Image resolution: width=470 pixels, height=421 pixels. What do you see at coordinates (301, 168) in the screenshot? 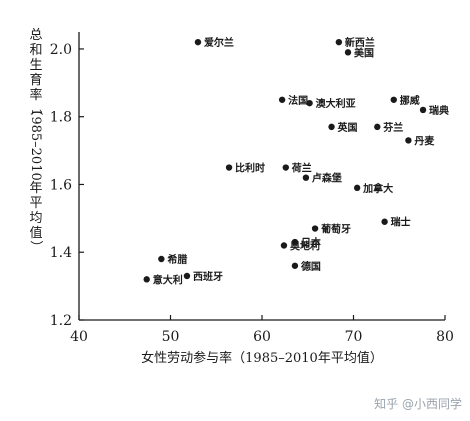
I see `data-point-label: 荷兰` at bounding box center [301, 168].